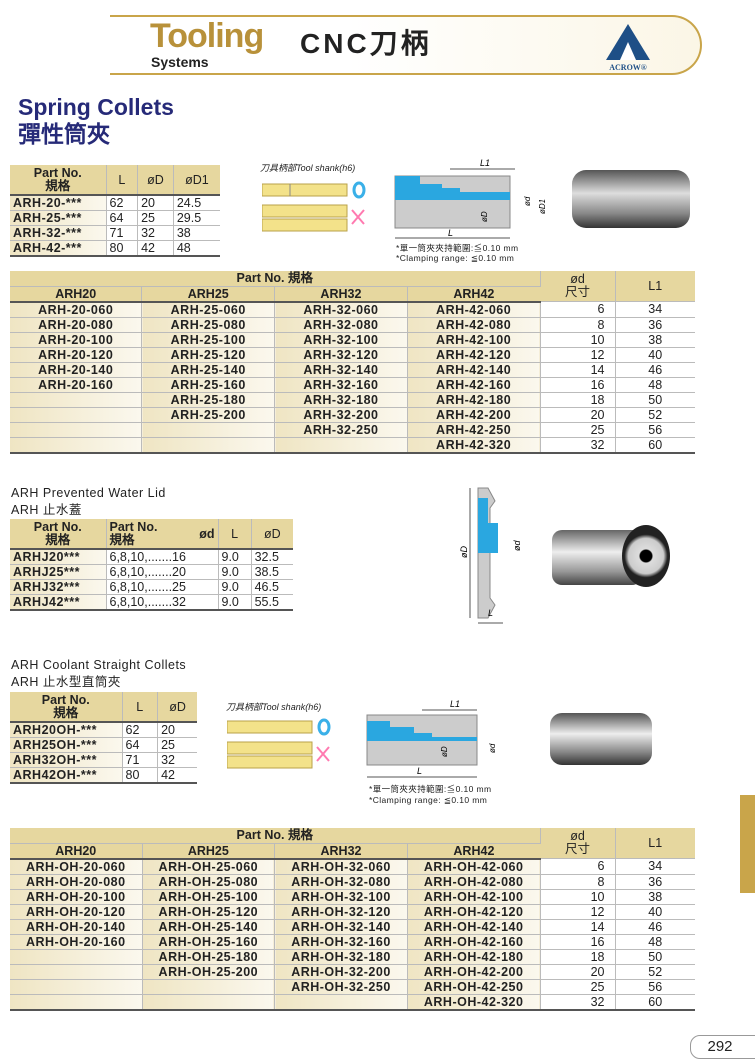 The height and width of the screenshot is (1063, 755). I want to click on table-cell: 34, so click(655, 309).